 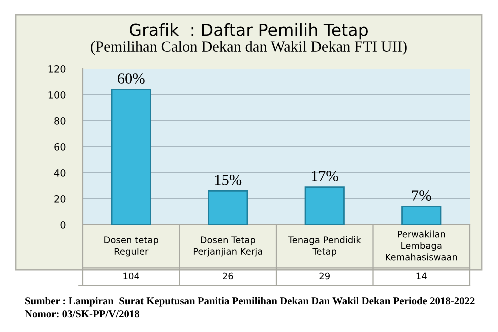 What do you see at coordinates (249, 48) in the screenshot?
I see `chart-subtitle: (Pemilihan Calon Dekan dan Wakil Dekan FTI UII)` at bounding box center [249, 48].